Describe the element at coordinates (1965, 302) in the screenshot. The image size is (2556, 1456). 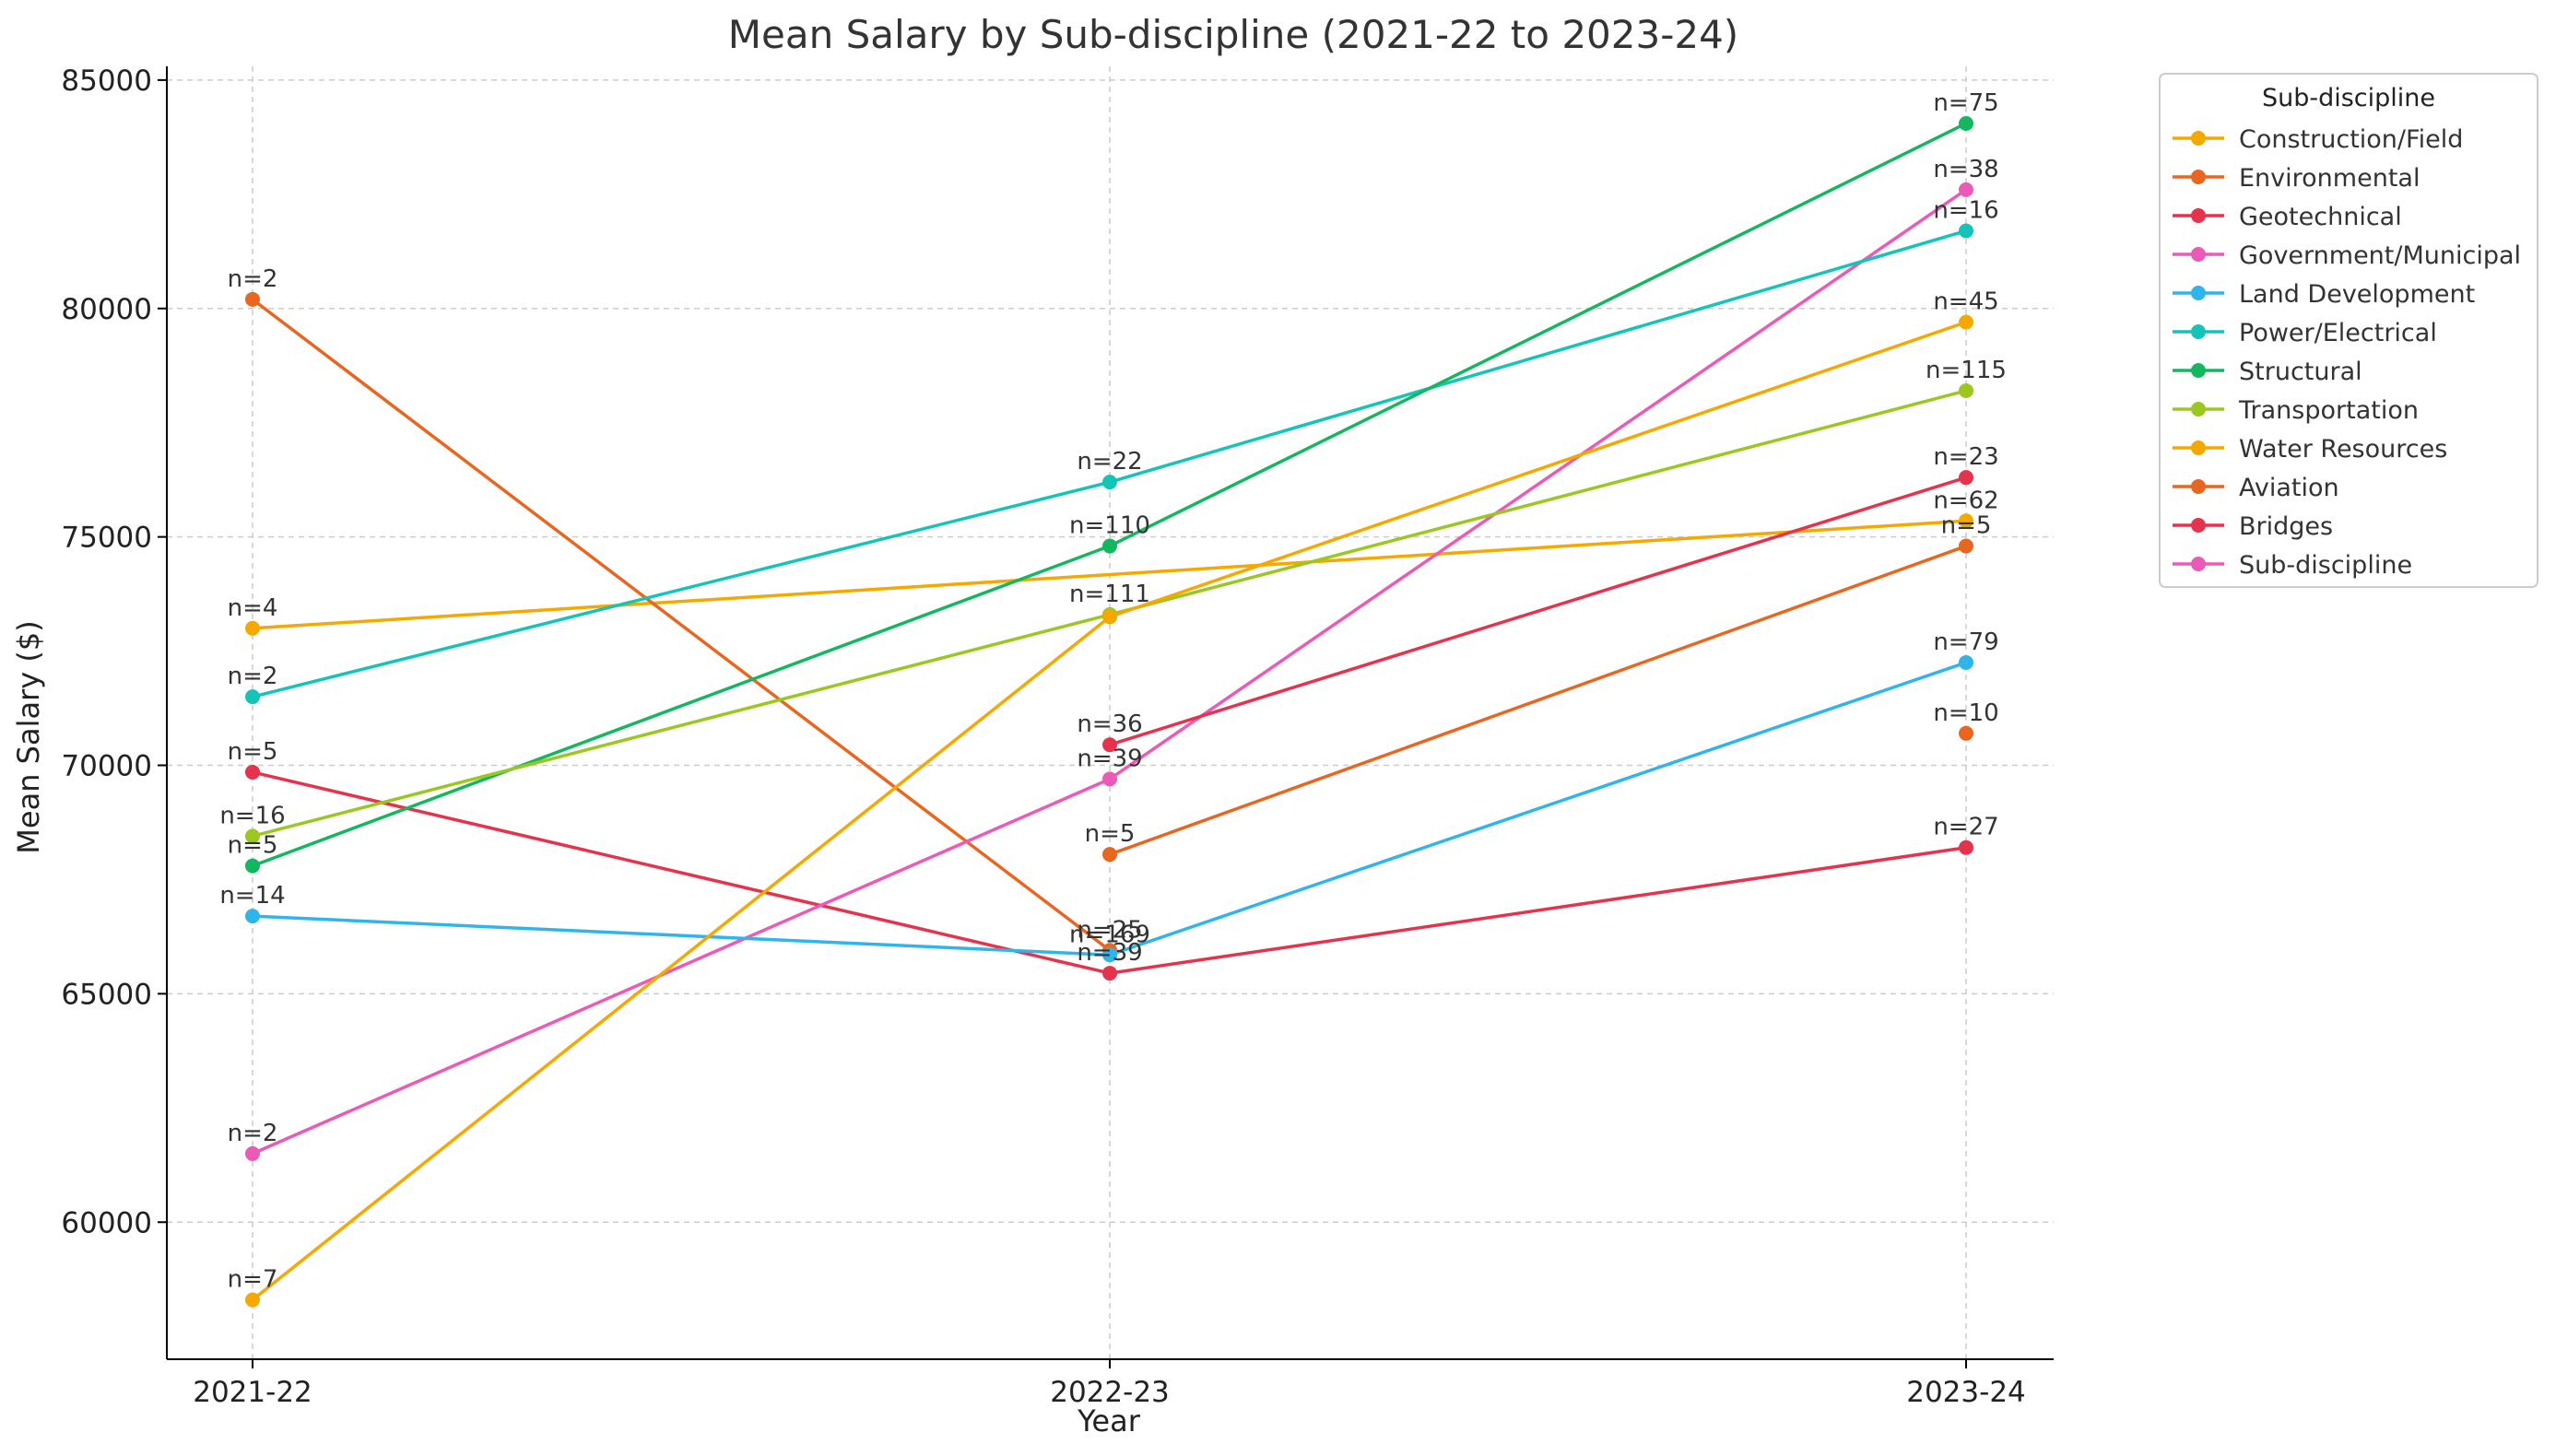
I see `data-label: n=45` at that location.